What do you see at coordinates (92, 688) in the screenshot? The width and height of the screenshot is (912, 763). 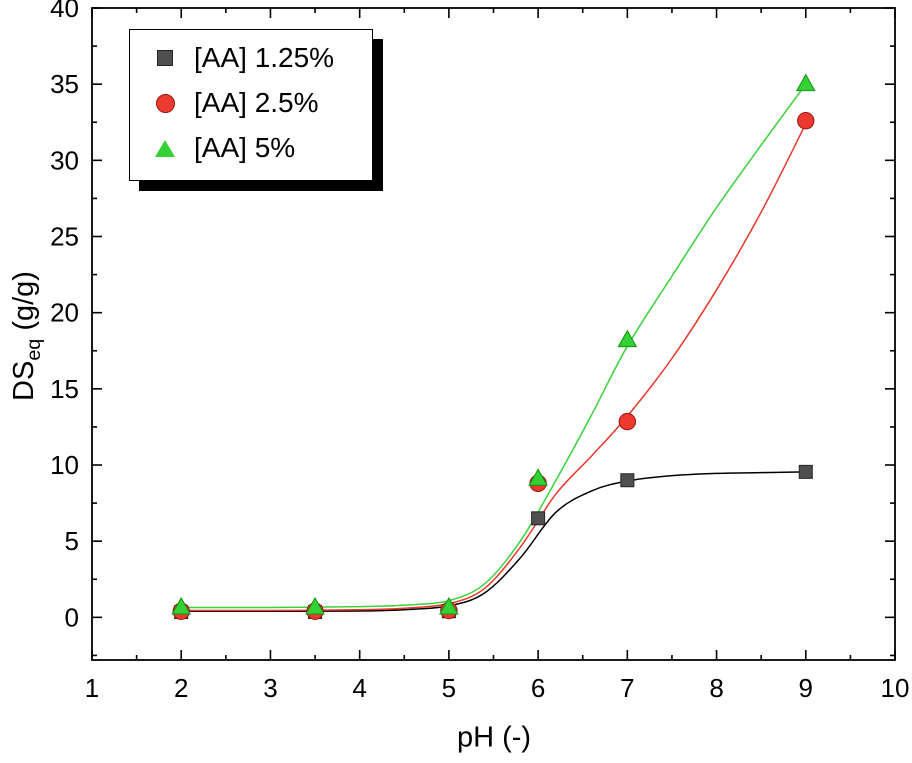 I see `x-tick-label: 1` at bounding box center [92, 688].